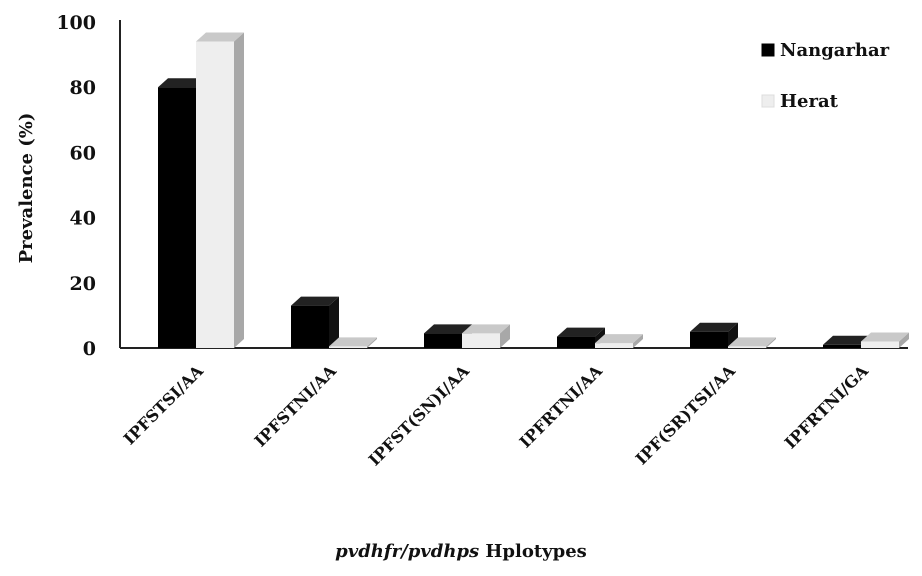  What do you see at coordinates (83, 219) in the screenshot?
I see `y-tick-label: 40` at bounding box center [83, 219].